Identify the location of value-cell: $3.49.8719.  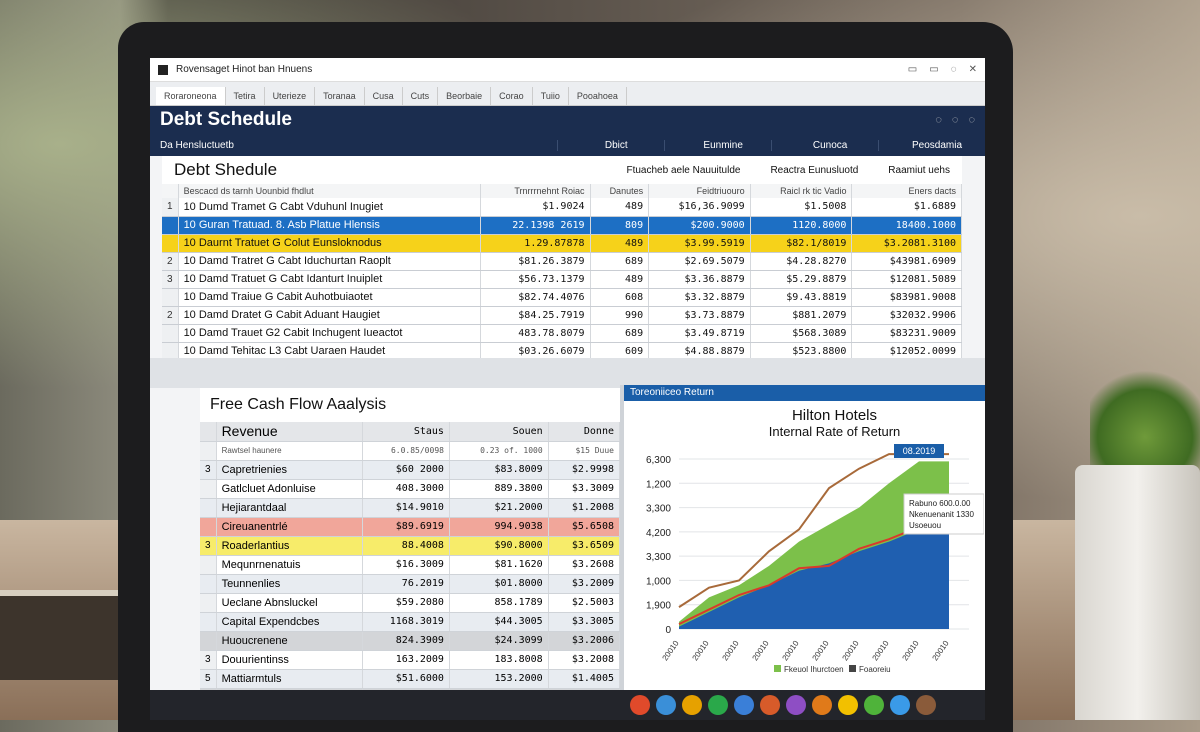
(699, 333).